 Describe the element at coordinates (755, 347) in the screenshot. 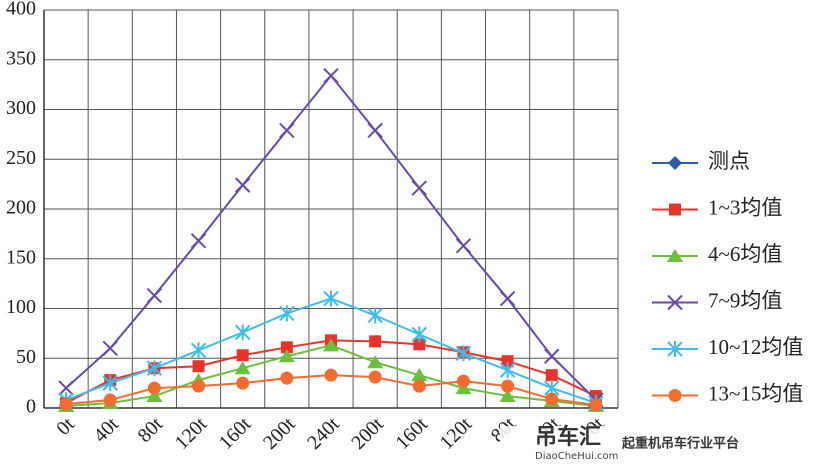

I see `legend-label: 10~12均值` at that location.